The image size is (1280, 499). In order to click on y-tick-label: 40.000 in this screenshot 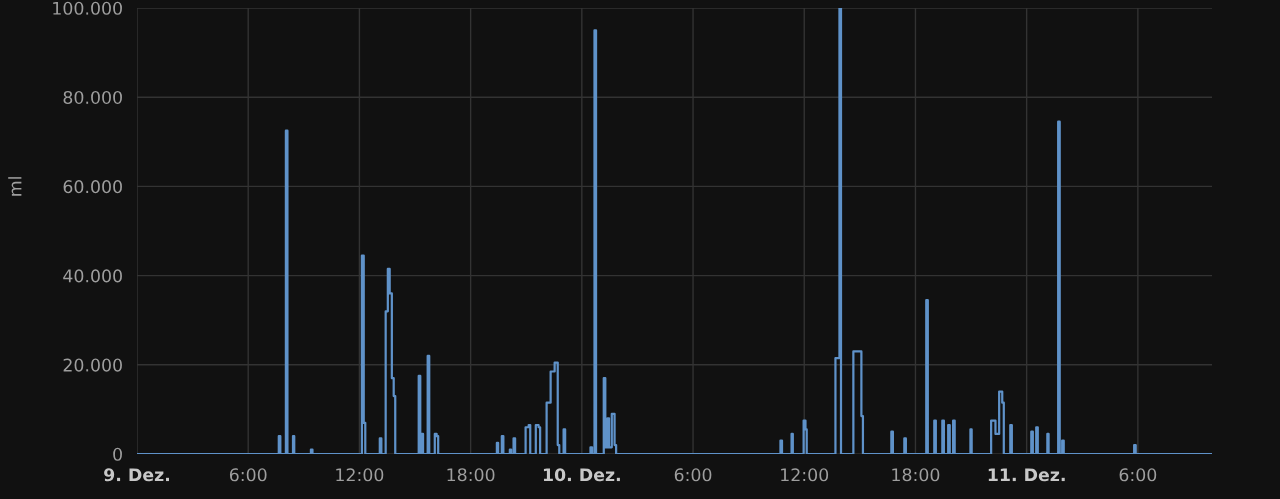, I will do `click(92, 276)`.